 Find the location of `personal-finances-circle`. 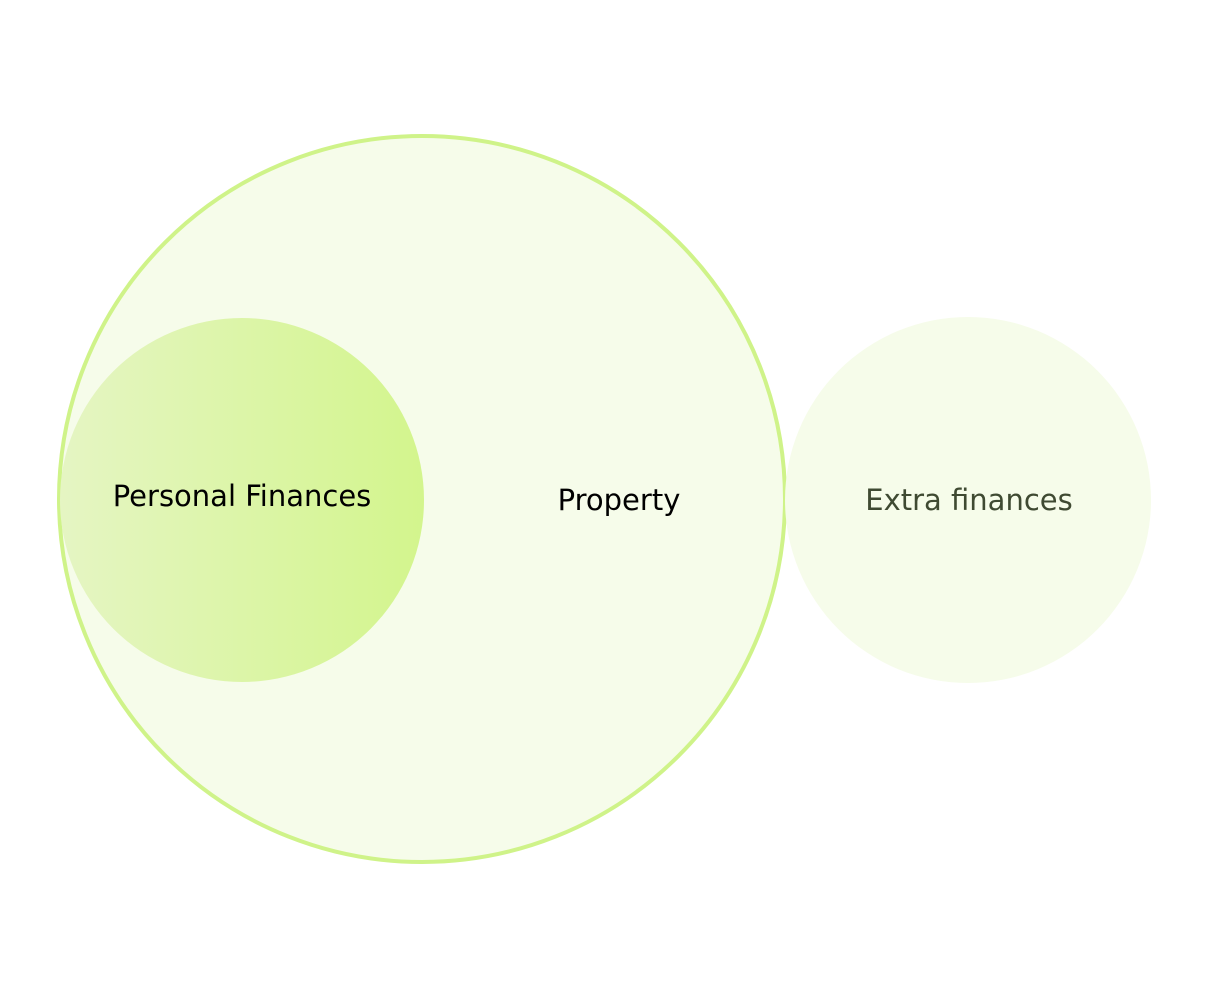

personal-finances-circle is located at coordinates (242, 500).